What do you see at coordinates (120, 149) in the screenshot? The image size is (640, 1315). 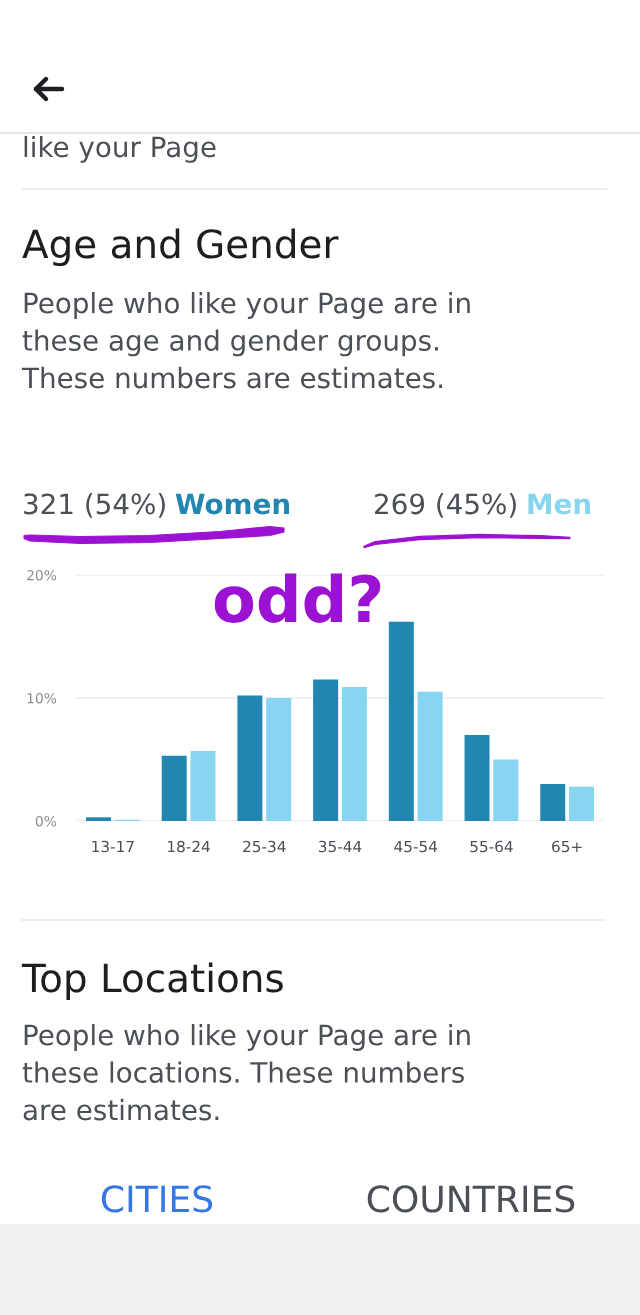 I see `text: like your Page` at bounding box center [120, 149].